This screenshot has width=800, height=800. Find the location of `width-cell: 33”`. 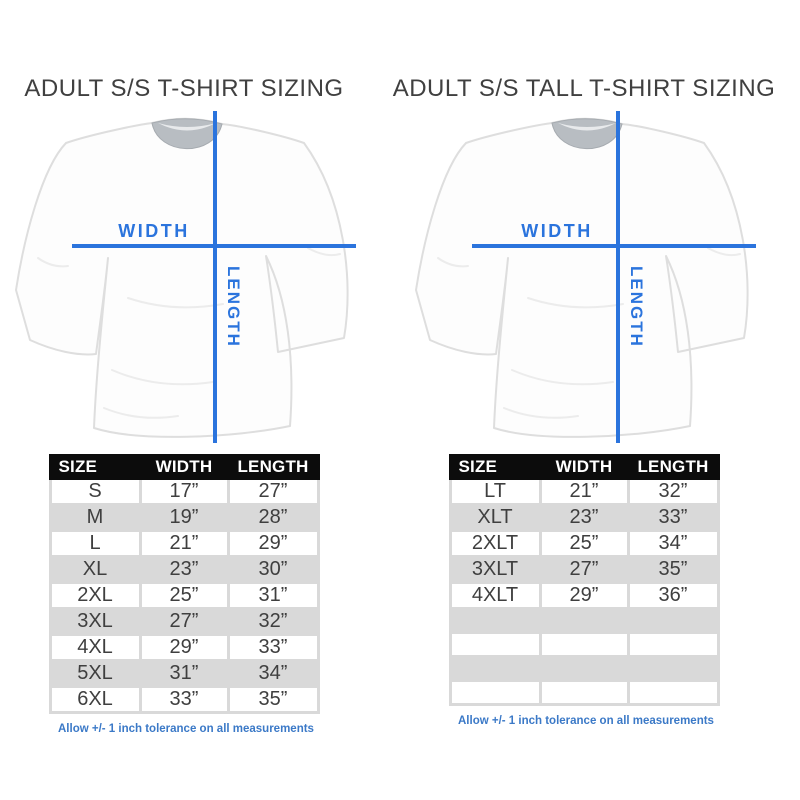

width-cell: 33” is located at coordinates (184, 699).